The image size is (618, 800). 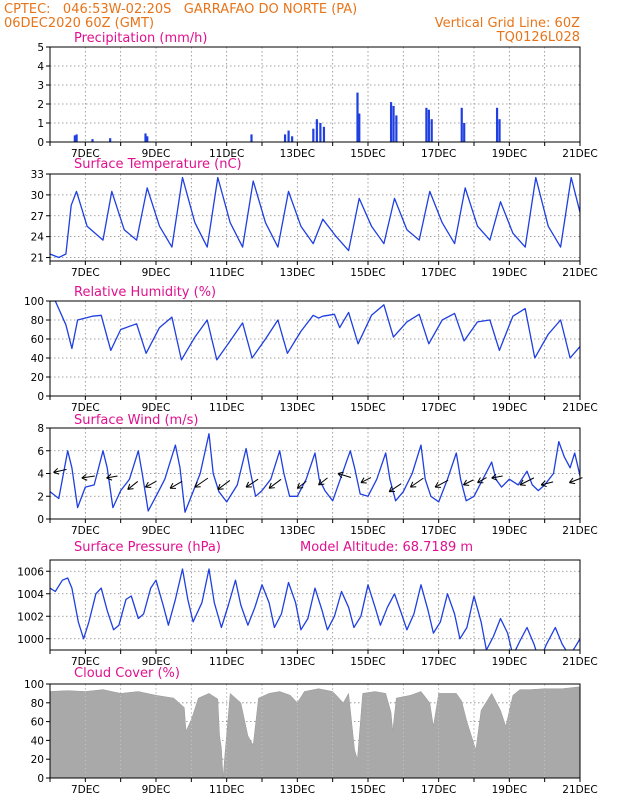 I want to click on wind-xtick-label: 19DEC, so click(x=509, y=531).